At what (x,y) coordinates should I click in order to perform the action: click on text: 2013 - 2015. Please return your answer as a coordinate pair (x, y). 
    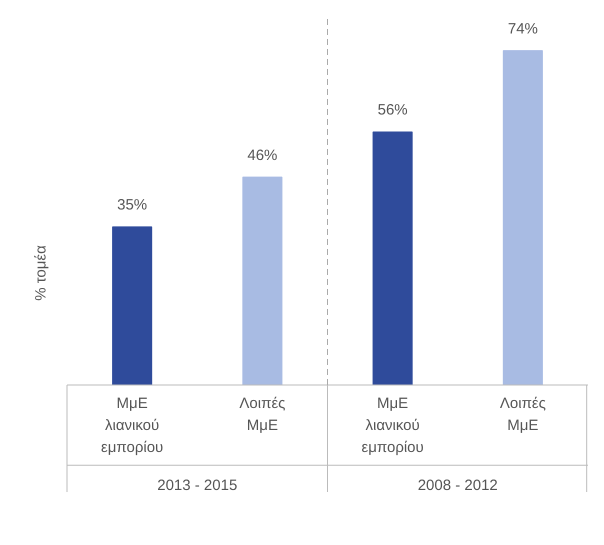
    Looking at the image, I should click on (197, 485).